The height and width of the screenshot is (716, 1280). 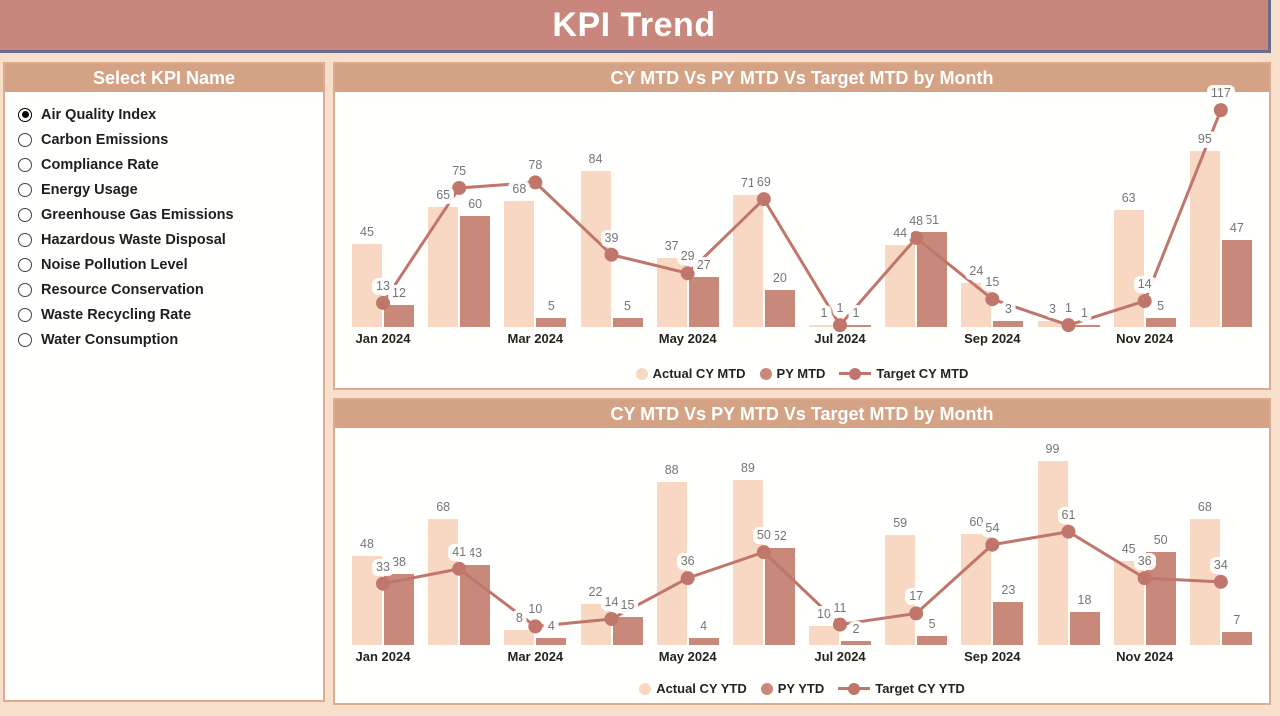 I want to click on sidebar-item-air-quality-index: Air Quality Index, so click(x=164, y=114).